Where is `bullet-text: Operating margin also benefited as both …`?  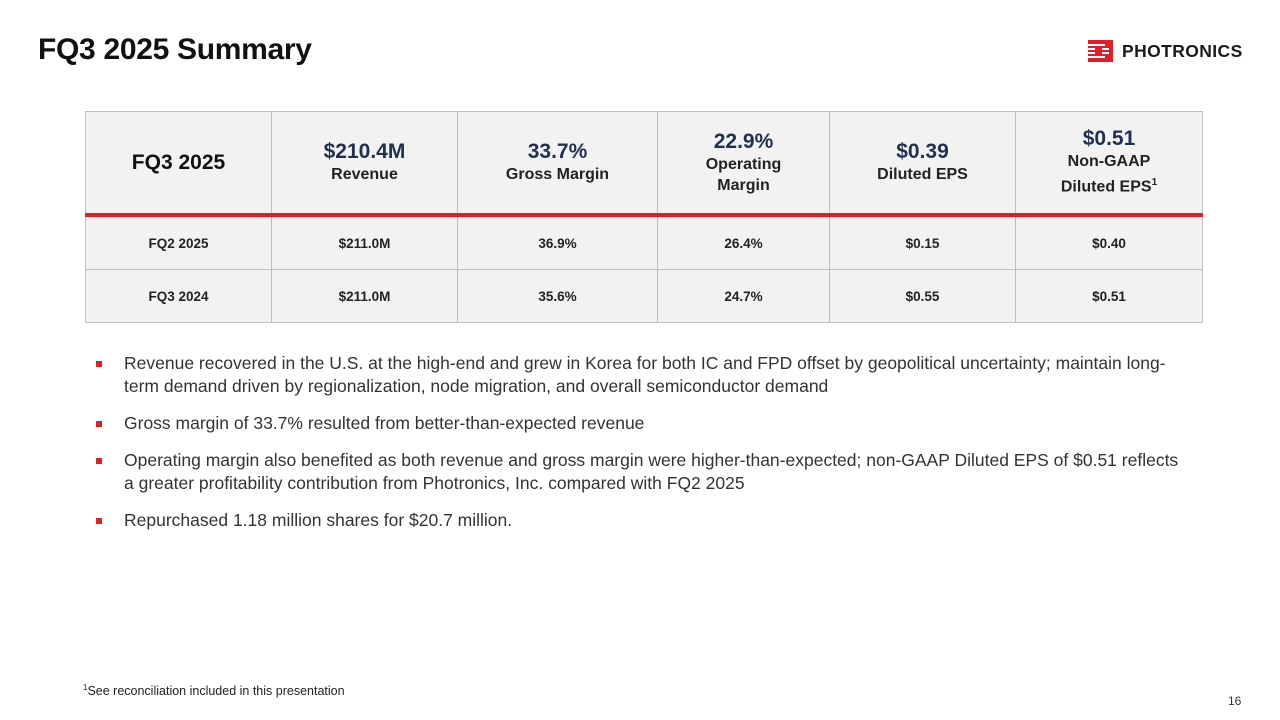 bullet-text: Operating margin also benefited as both … is located at coordinates (651, 471).